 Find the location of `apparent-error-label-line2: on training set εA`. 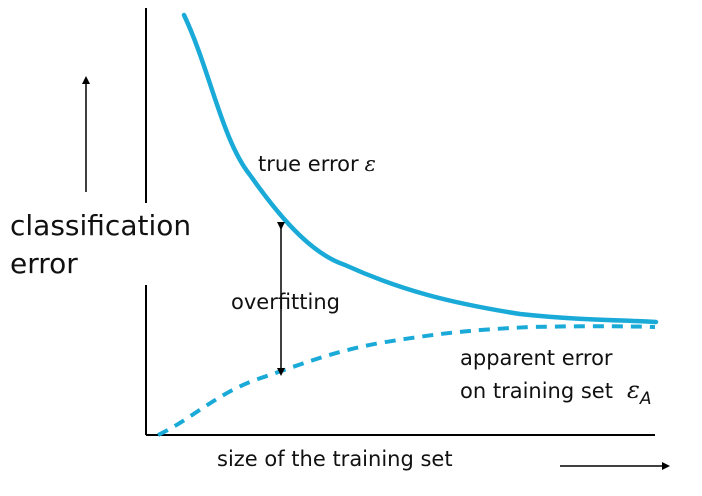

apparent-error-label-line2: on training set εA is located at coordinates (556, 393).